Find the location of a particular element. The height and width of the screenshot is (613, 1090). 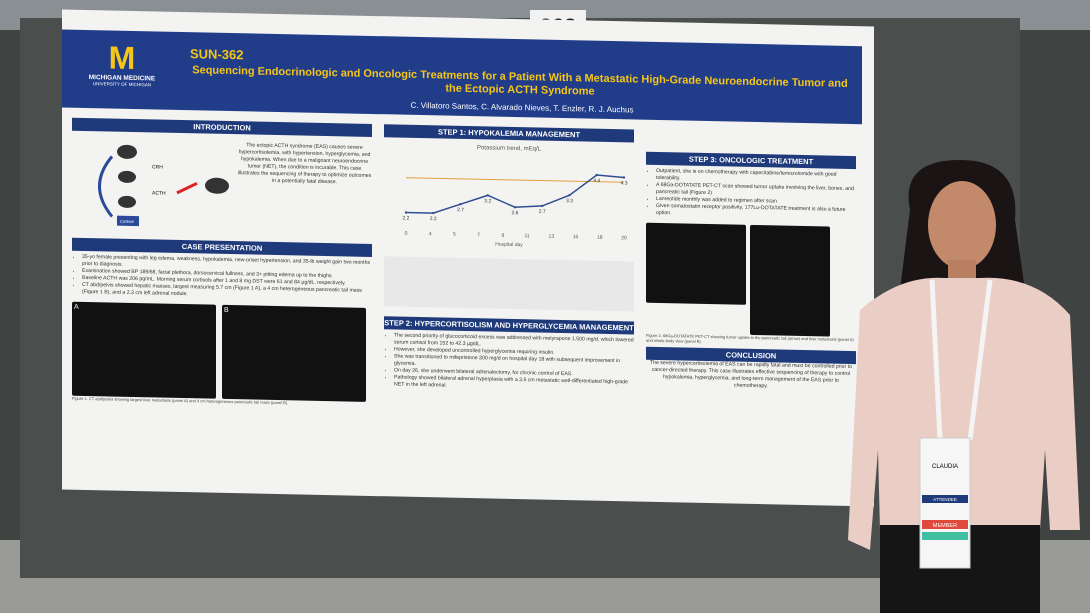

x-tick-label: 18 is located at coordinates (600, 238).